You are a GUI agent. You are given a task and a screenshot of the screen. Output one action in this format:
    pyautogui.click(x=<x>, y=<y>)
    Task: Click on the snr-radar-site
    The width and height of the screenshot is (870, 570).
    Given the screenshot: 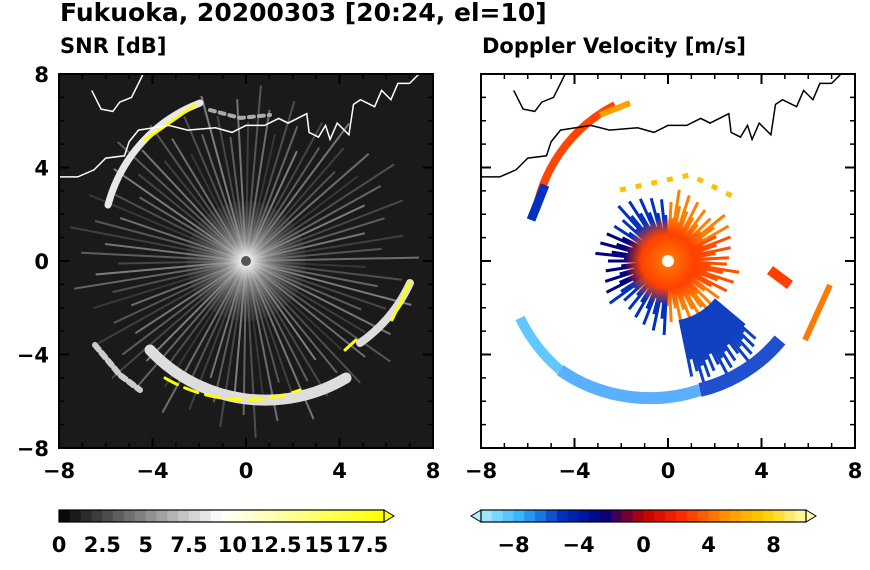 What is the action you would take?
    pyautogui.click(x=246, y=261)
    